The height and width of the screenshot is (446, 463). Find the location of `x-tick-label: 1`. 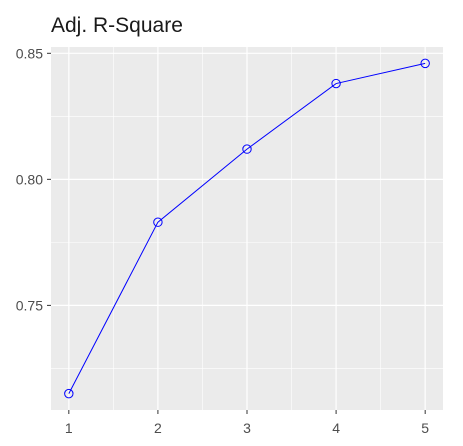

x-tick-label: 1 is located at coordinates (69, 428).